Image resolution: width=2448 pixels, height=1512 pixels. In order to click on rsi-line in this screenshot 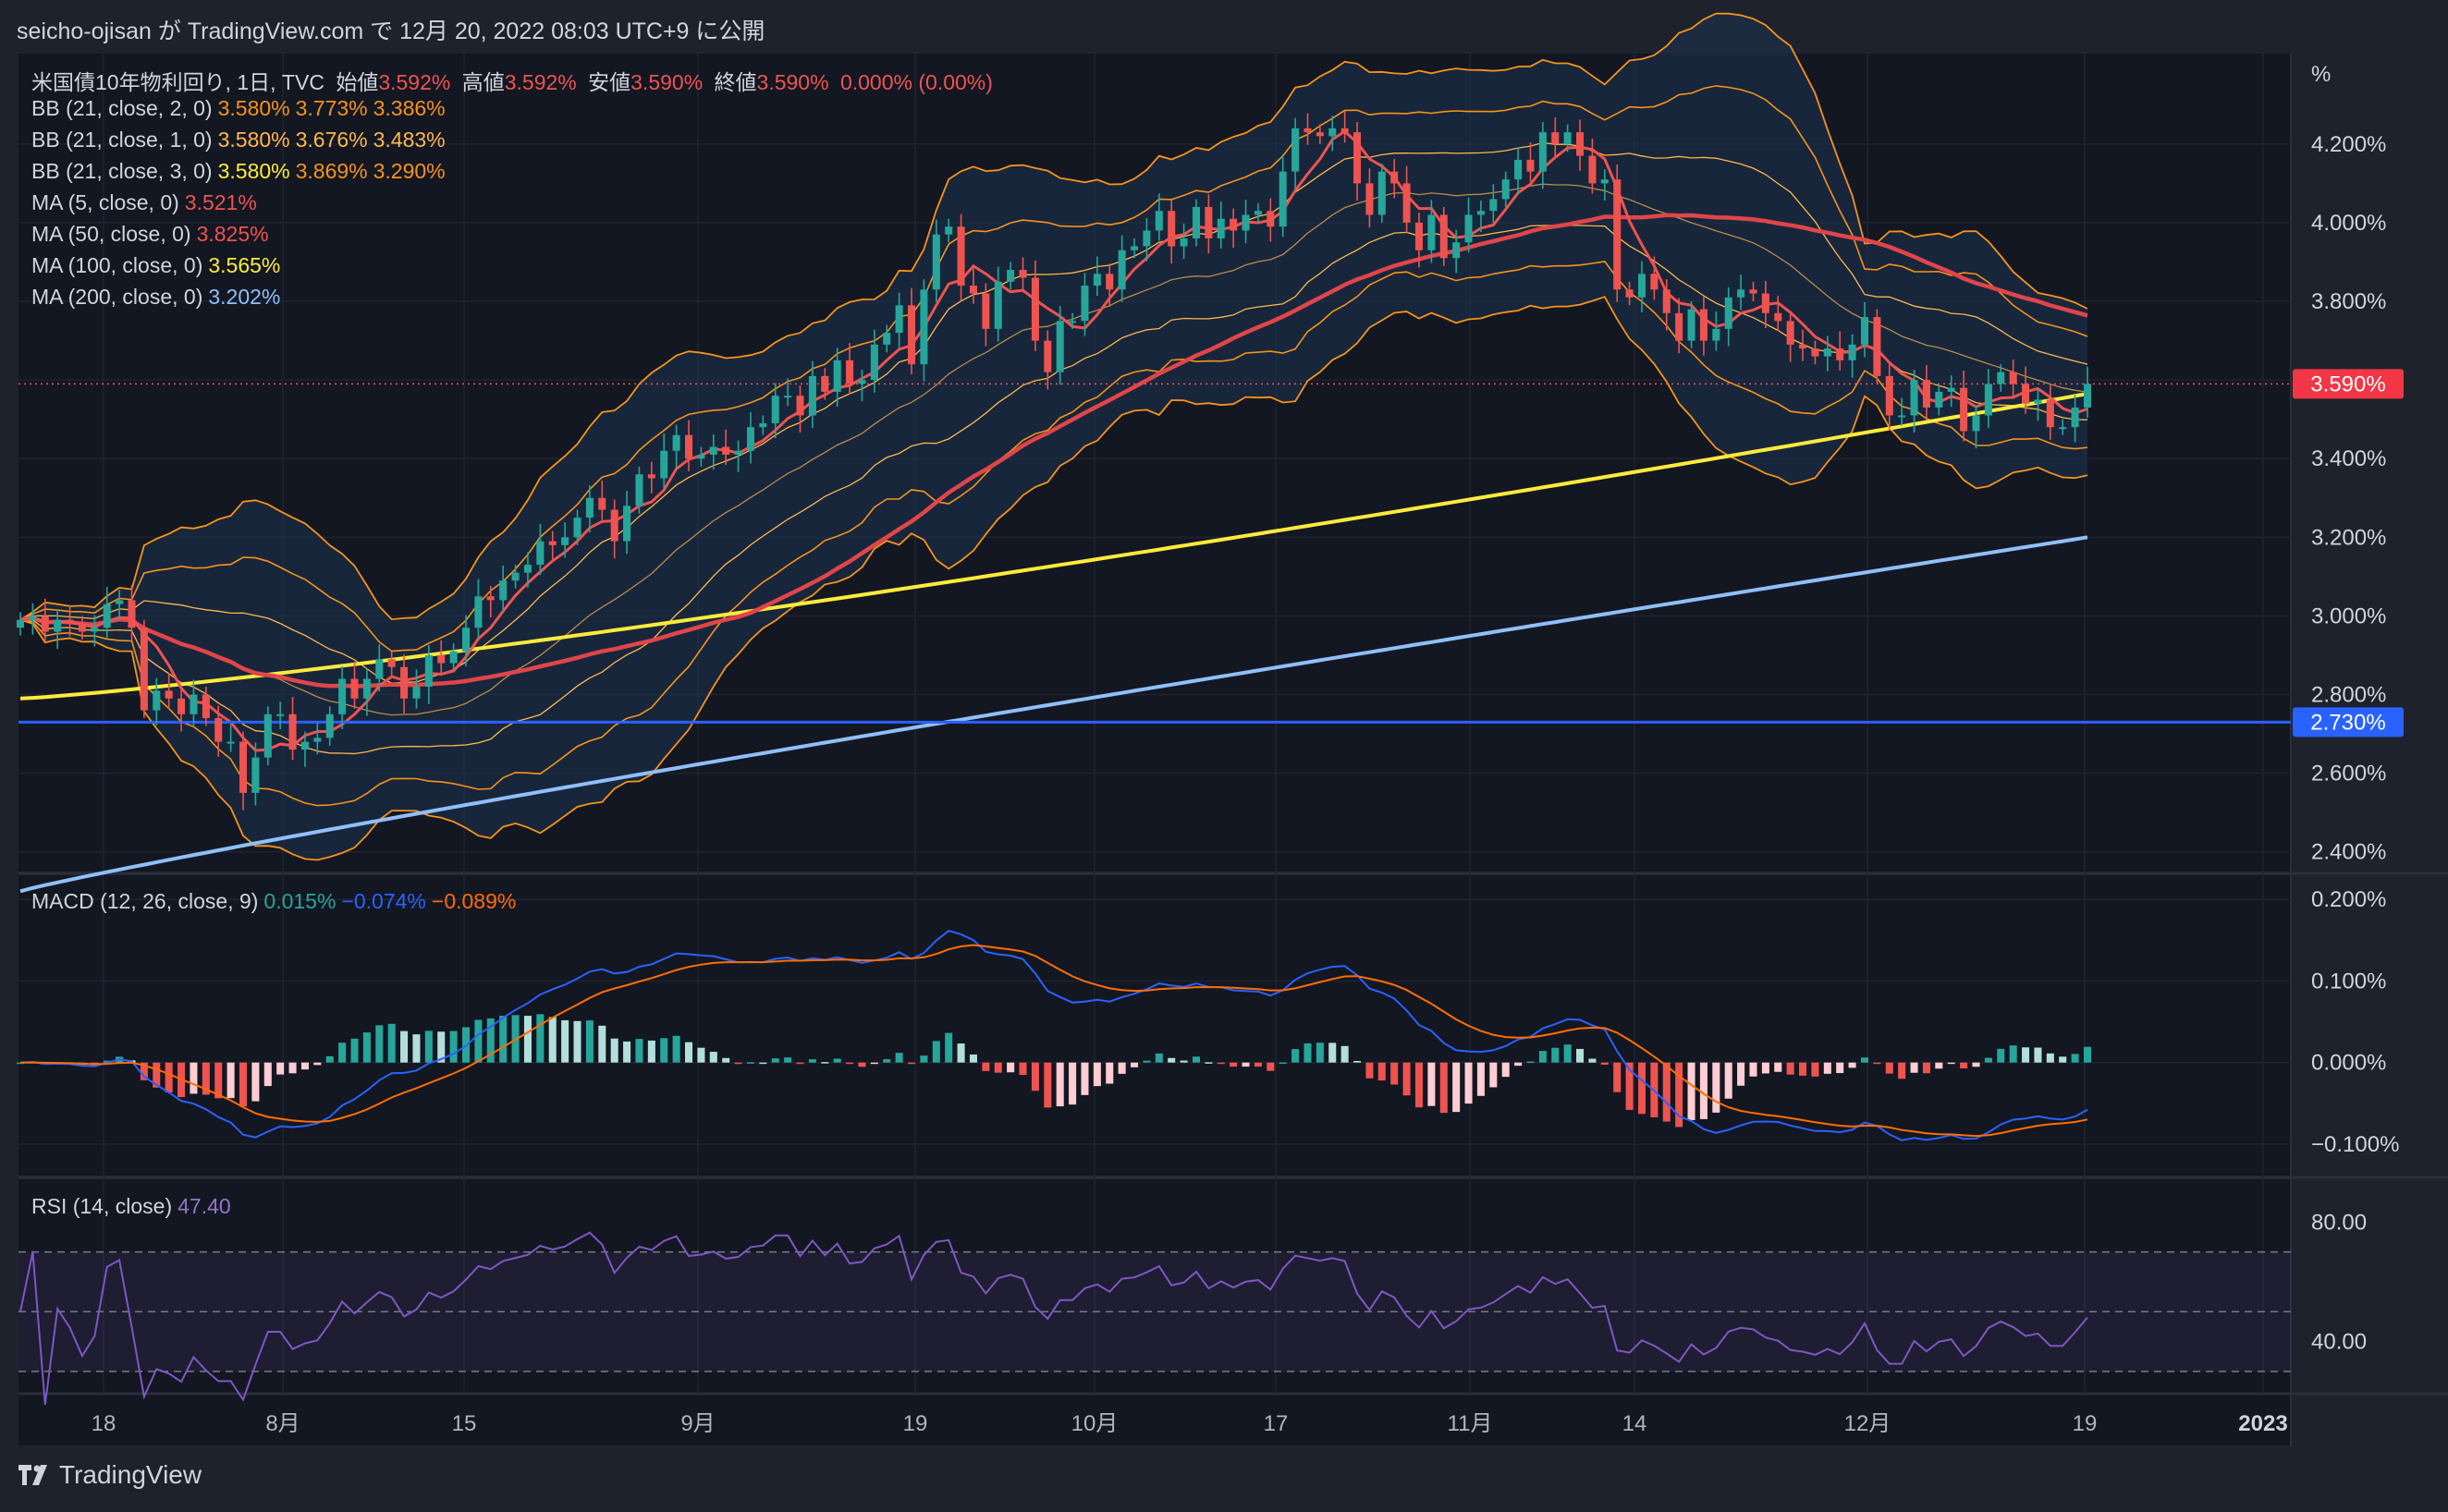, I will do `click(1053, 1319)`.